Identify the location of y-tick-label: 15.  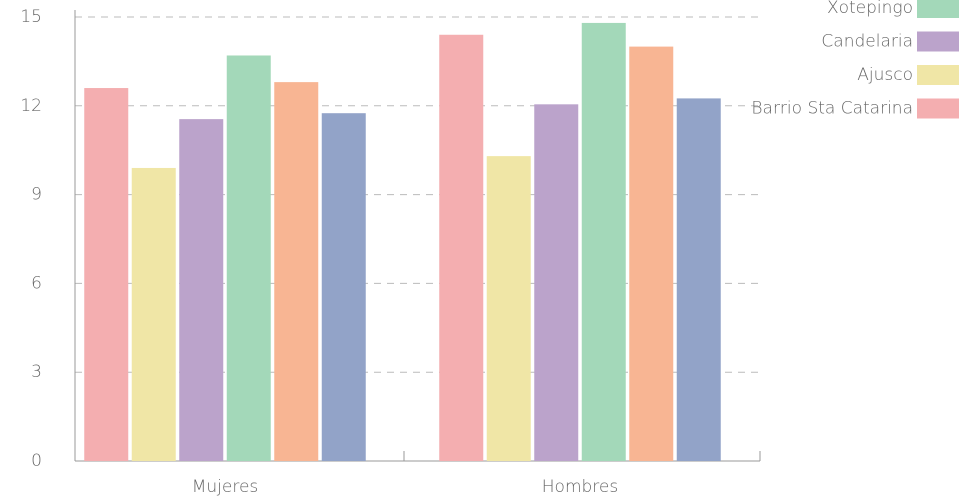
(31, 17).